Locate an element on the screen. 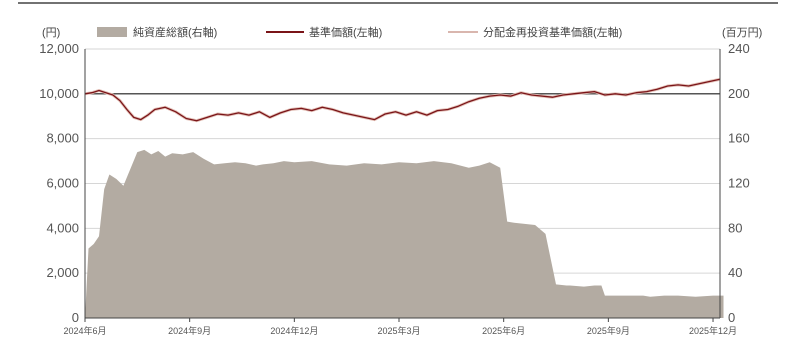  left-tick-label: 10,000 is located at coordinates (59, 93).